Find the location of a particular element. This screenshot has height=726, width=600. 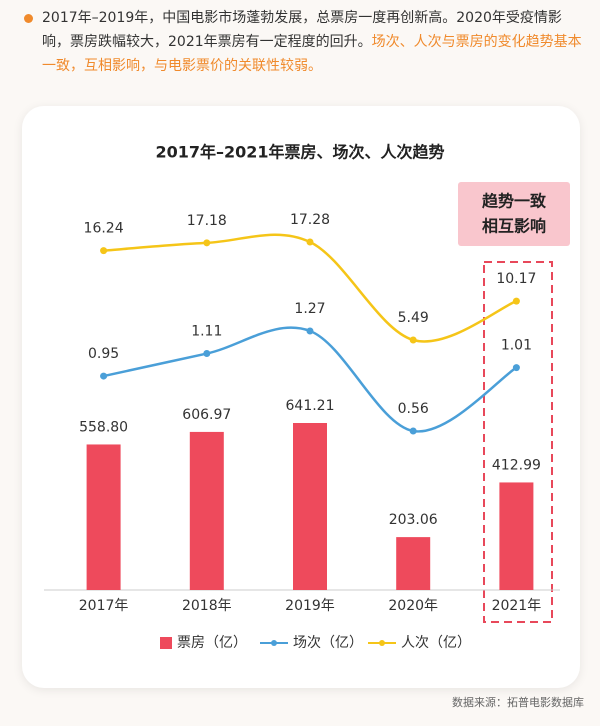

value-label: 0.56 is located at coordinates (413, 409).